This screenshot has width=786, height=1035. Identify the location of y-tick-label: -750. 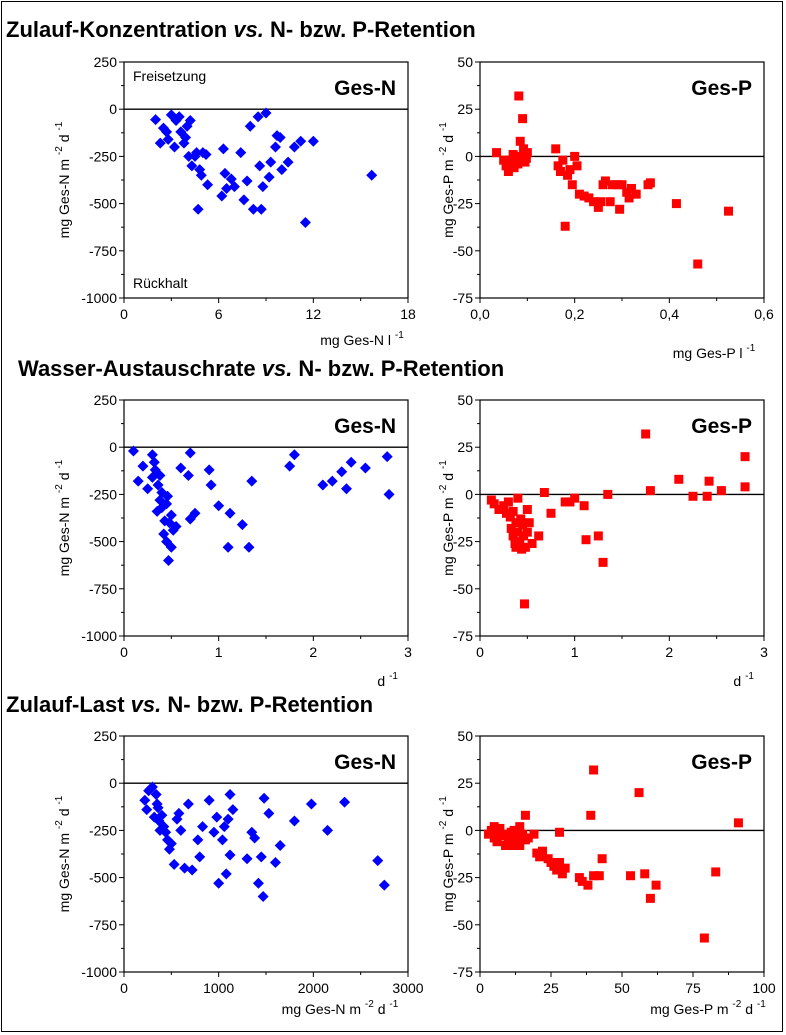
(103, 251).